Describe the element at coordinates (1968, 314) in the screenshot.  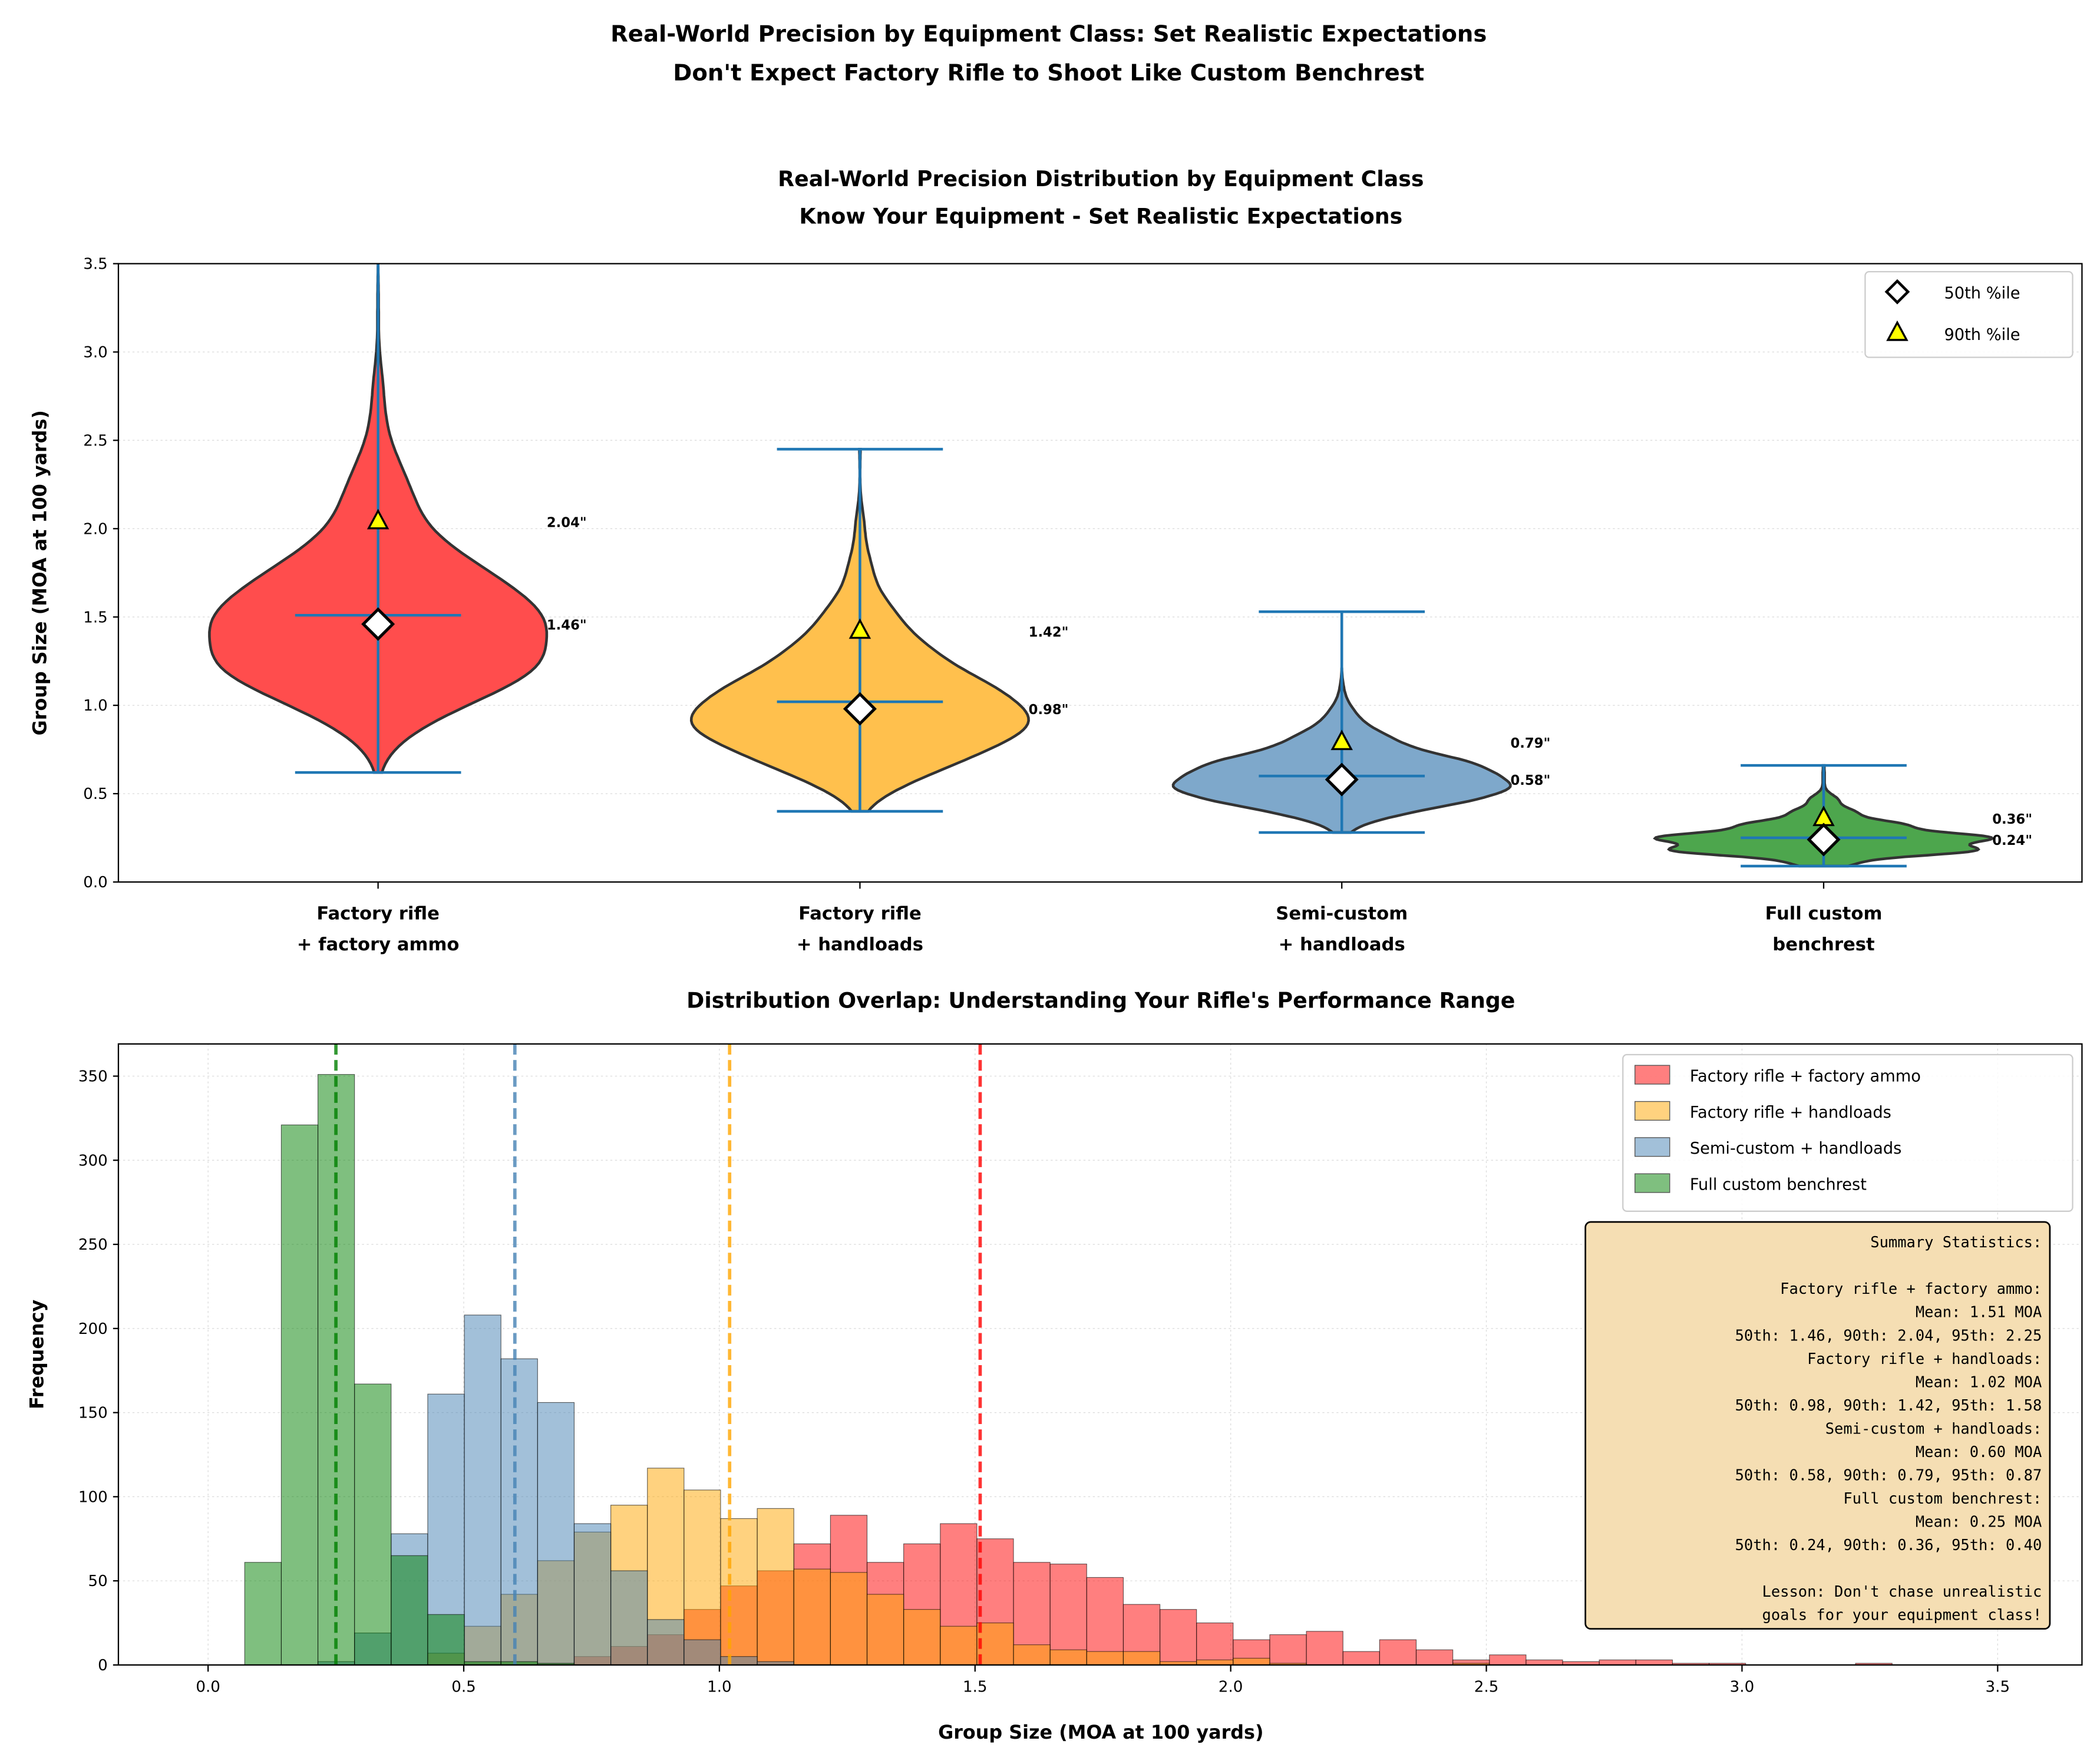
I see `violin-legend-box` at that location.